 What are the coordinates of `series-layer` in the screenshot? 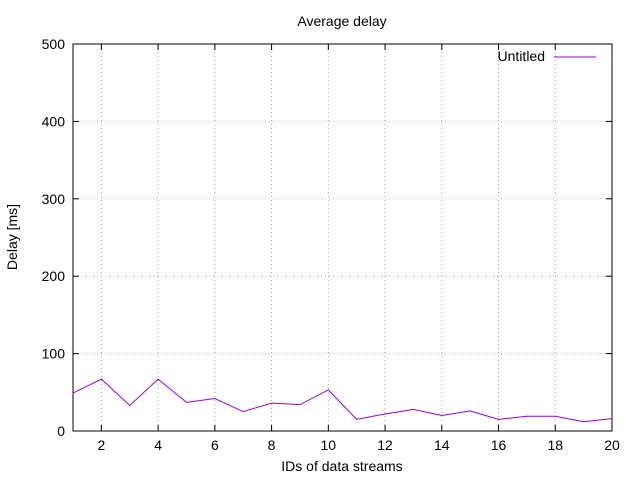 It's located at (342, 400).